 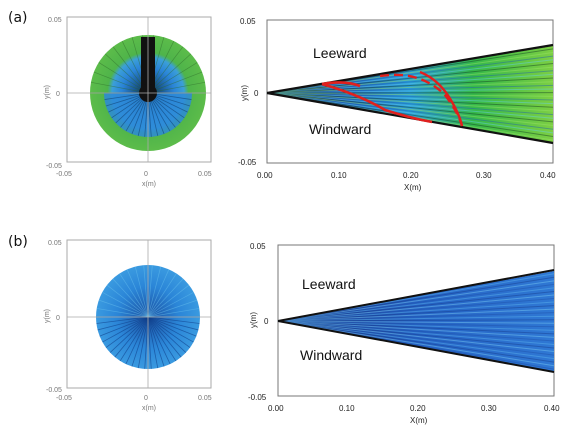 I want to click on circle-xtick-left-a: -0.05, so click(x=64, y=174).